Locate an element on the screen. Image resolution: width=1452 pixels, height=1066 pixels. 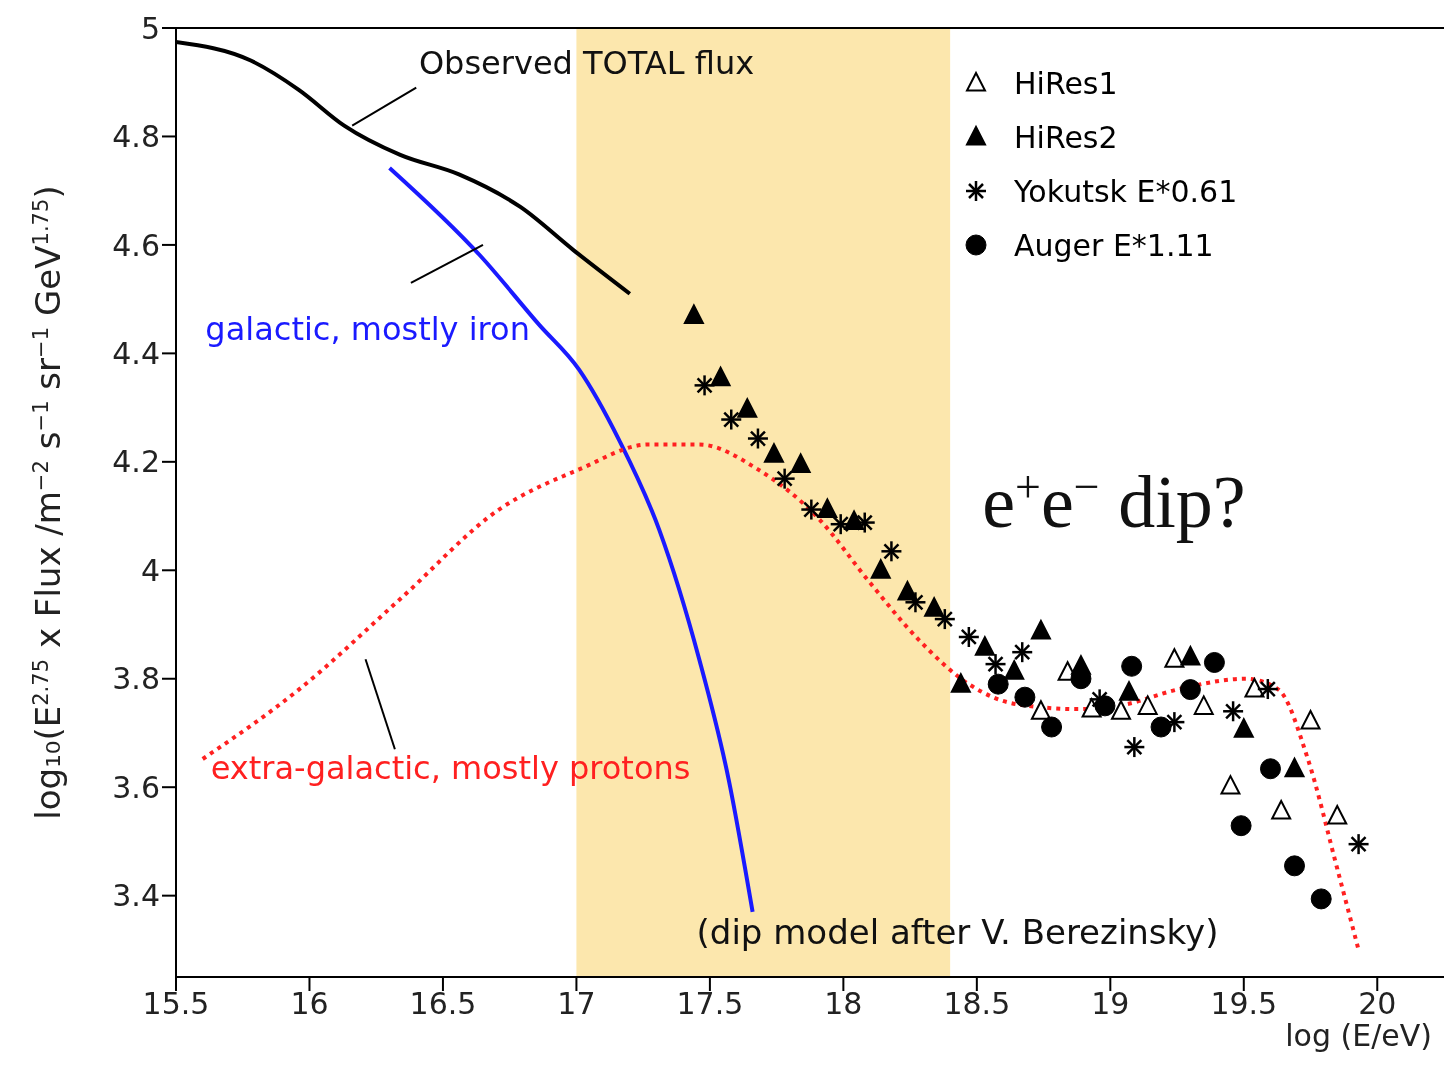
legend-label: Yokutsk E*0.61 is located at coordinates (1126, 191).